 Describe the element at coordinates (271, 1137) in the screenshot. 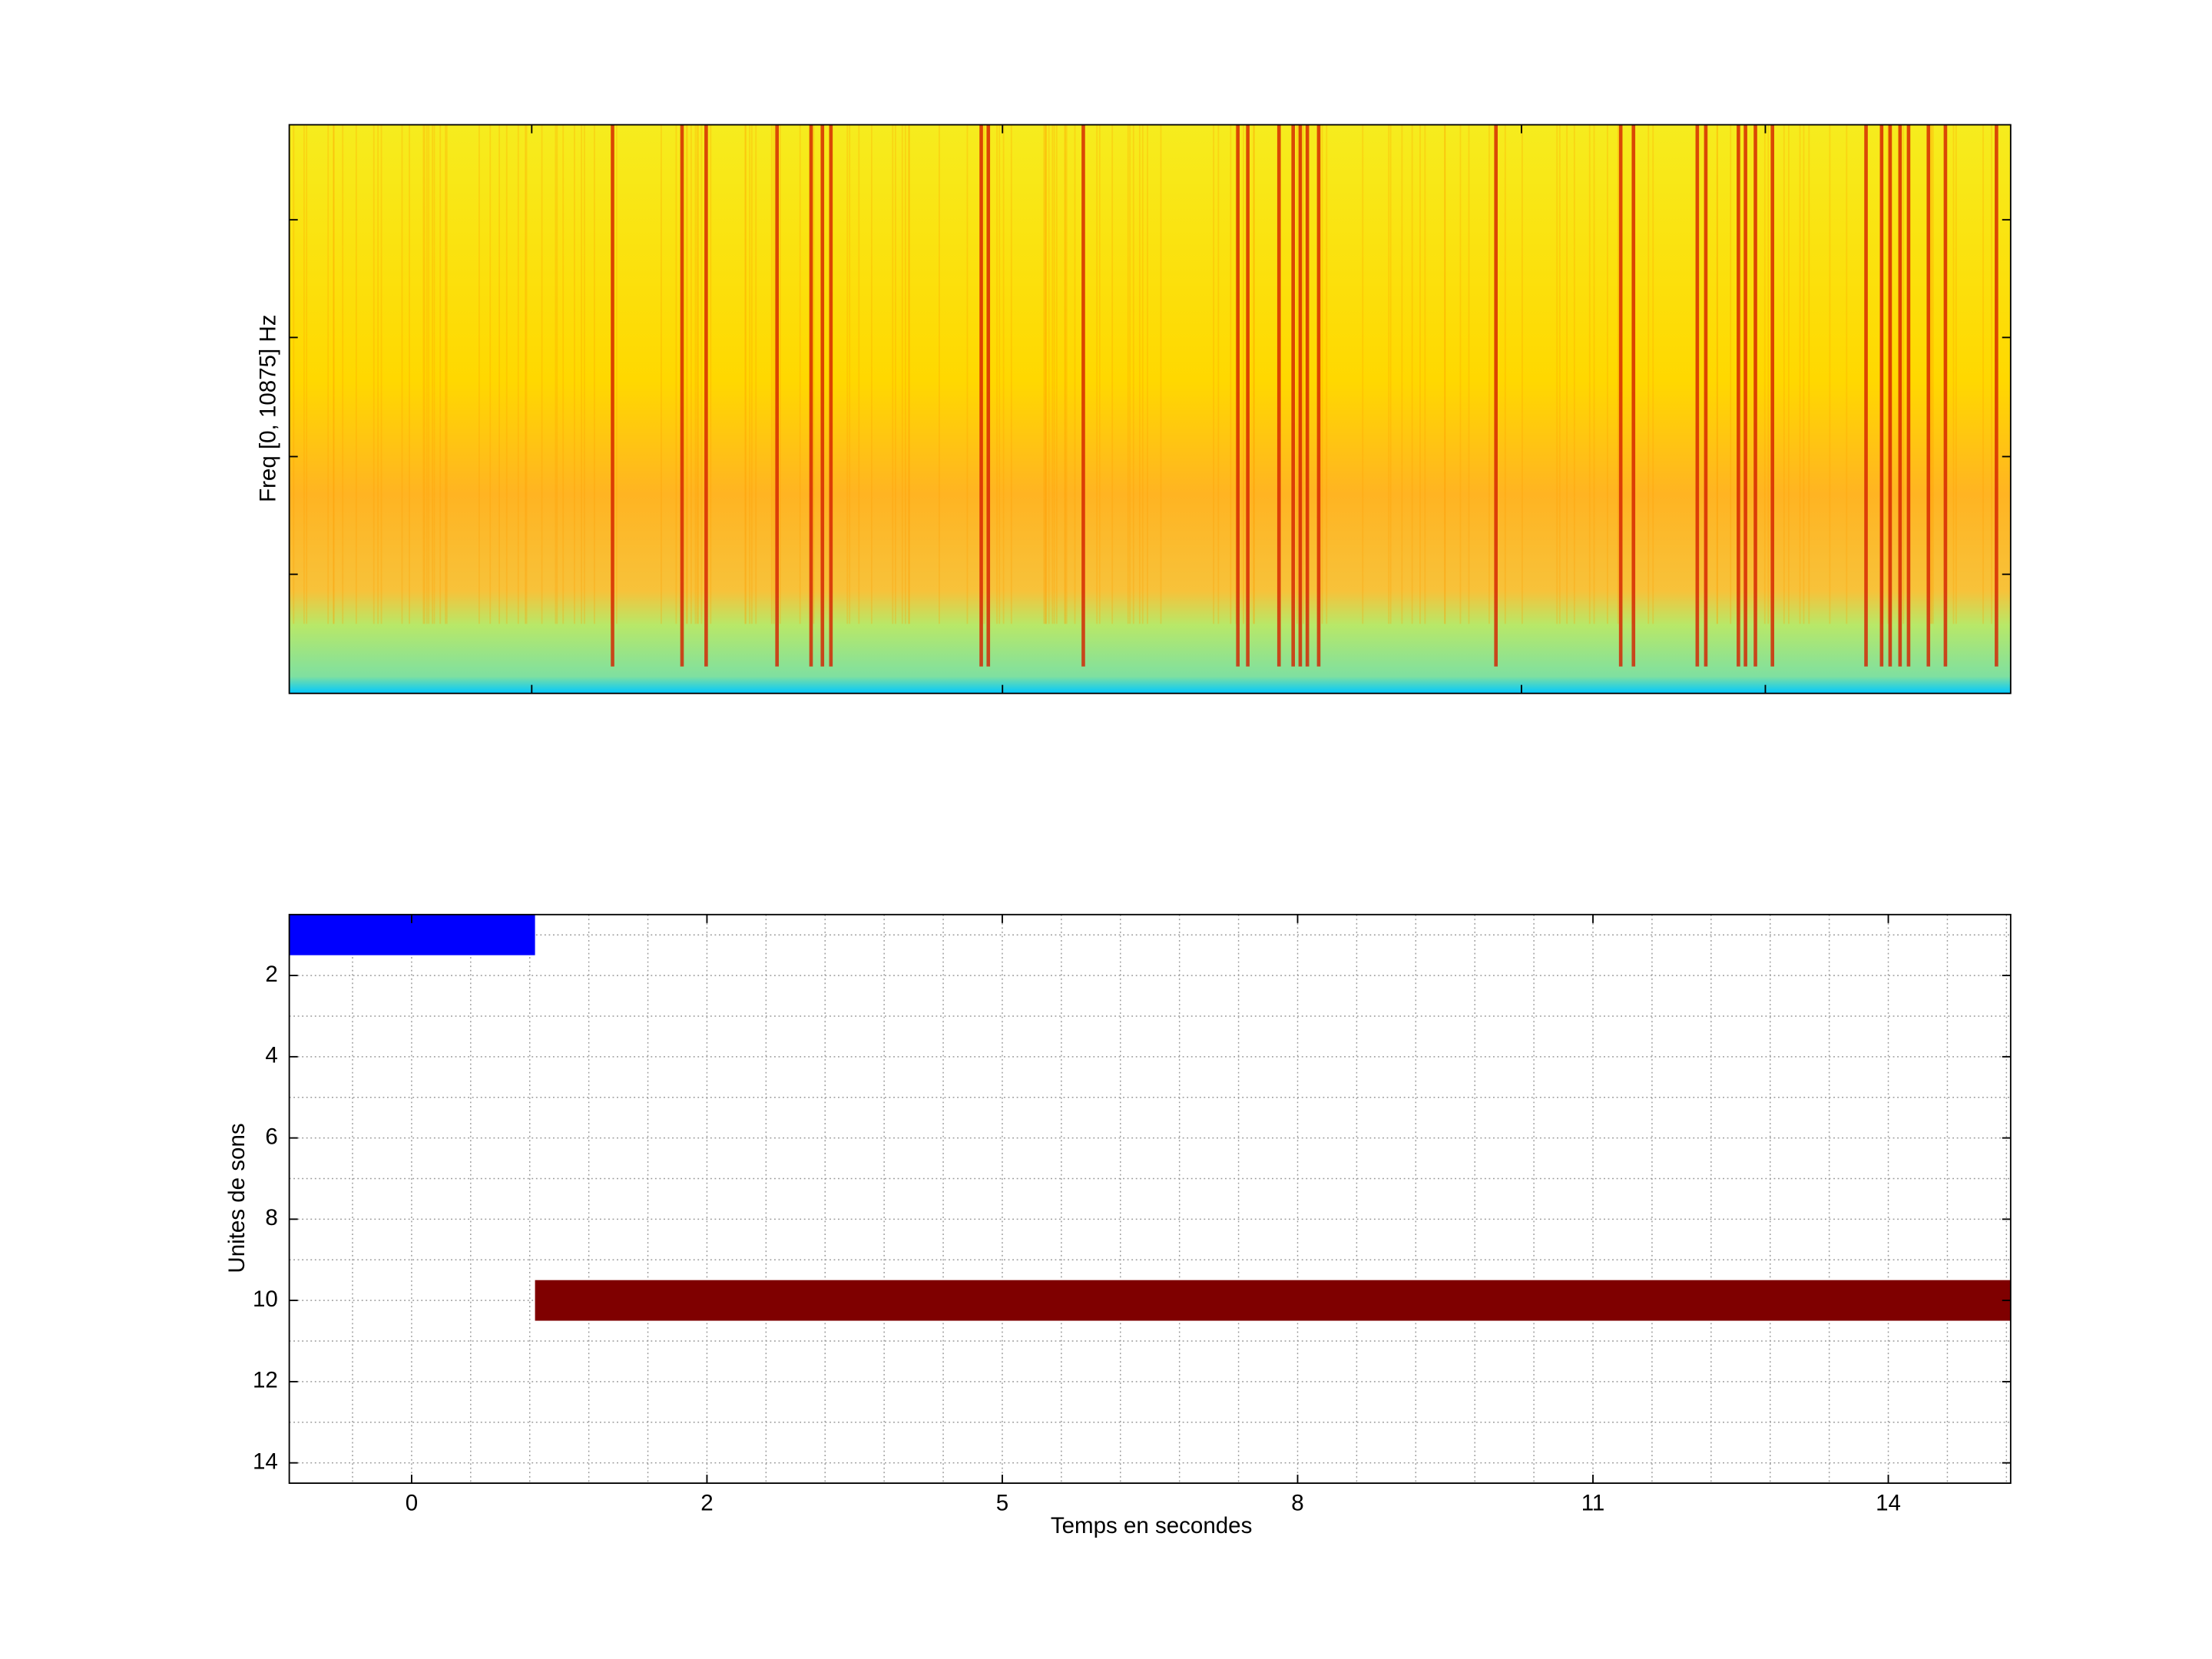

I see `y-tick-label: 6` at that location.